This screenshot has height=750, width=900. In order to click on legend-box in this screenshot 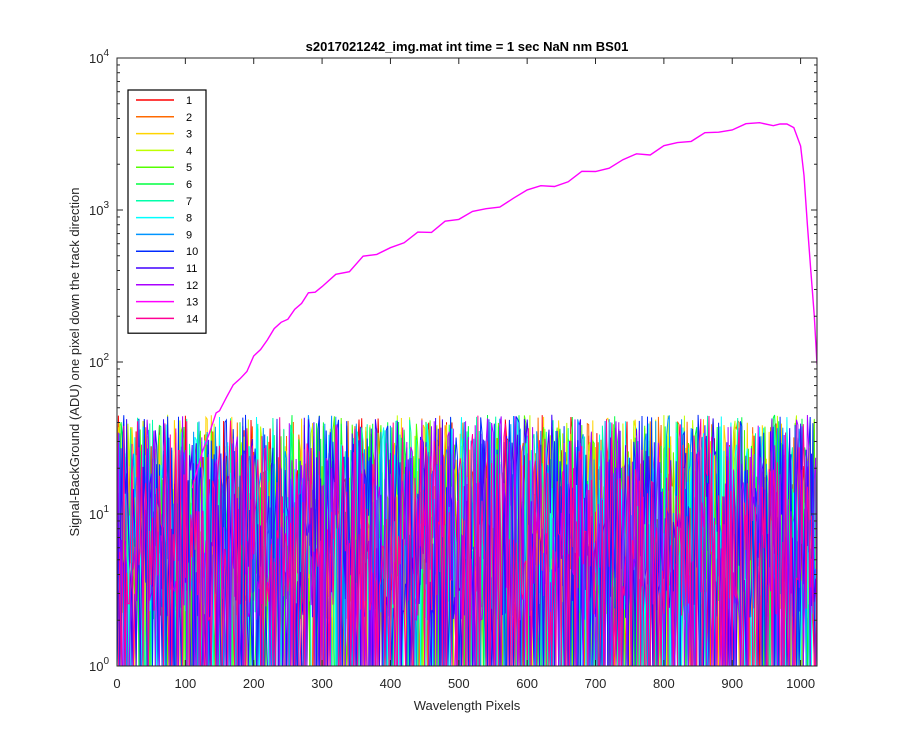, I will do `click(167, 211)`.